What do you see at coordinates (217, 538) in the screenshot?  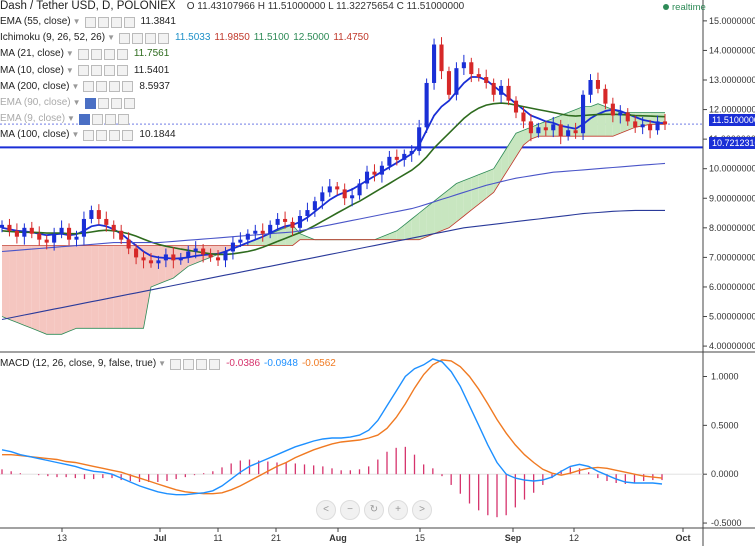 I see `x-tick-label: 11` at bounding box center [217, 538].